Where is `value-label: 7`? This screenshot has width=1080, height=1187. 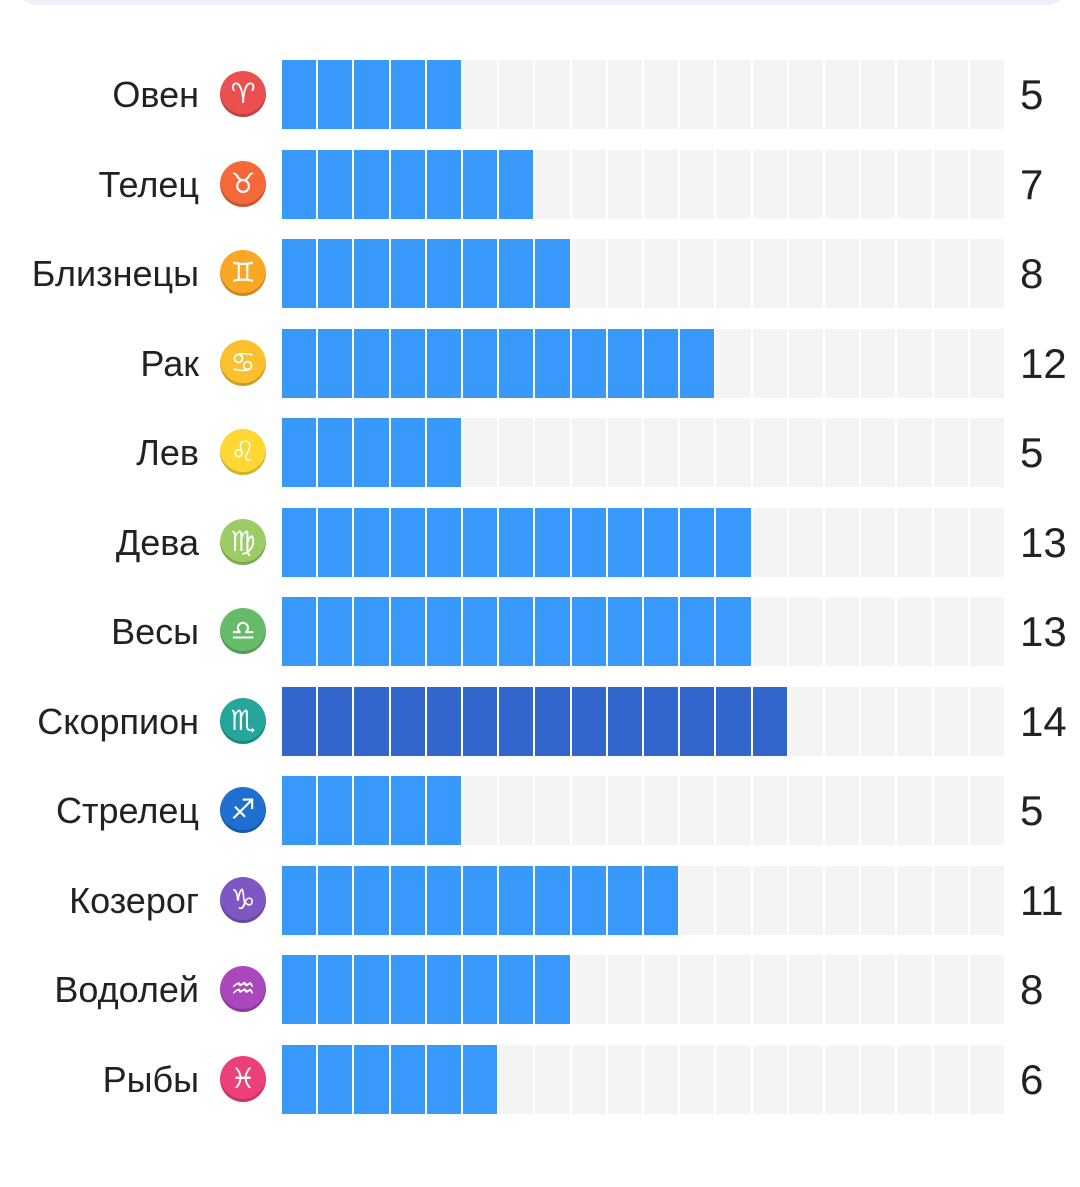 value-label: 7 is located at coordinates (1032, 184).